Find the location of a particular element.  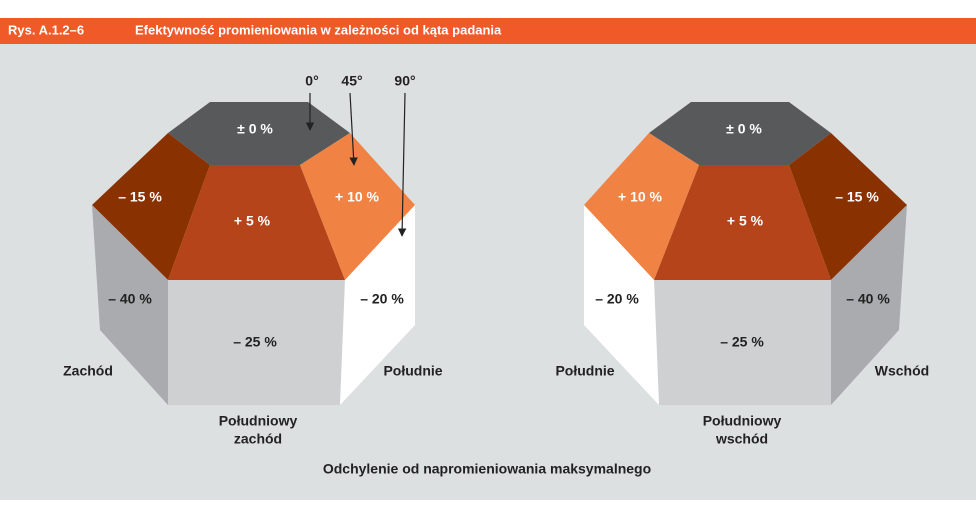

direction-label: zachód is located at coordinates (258, 439).